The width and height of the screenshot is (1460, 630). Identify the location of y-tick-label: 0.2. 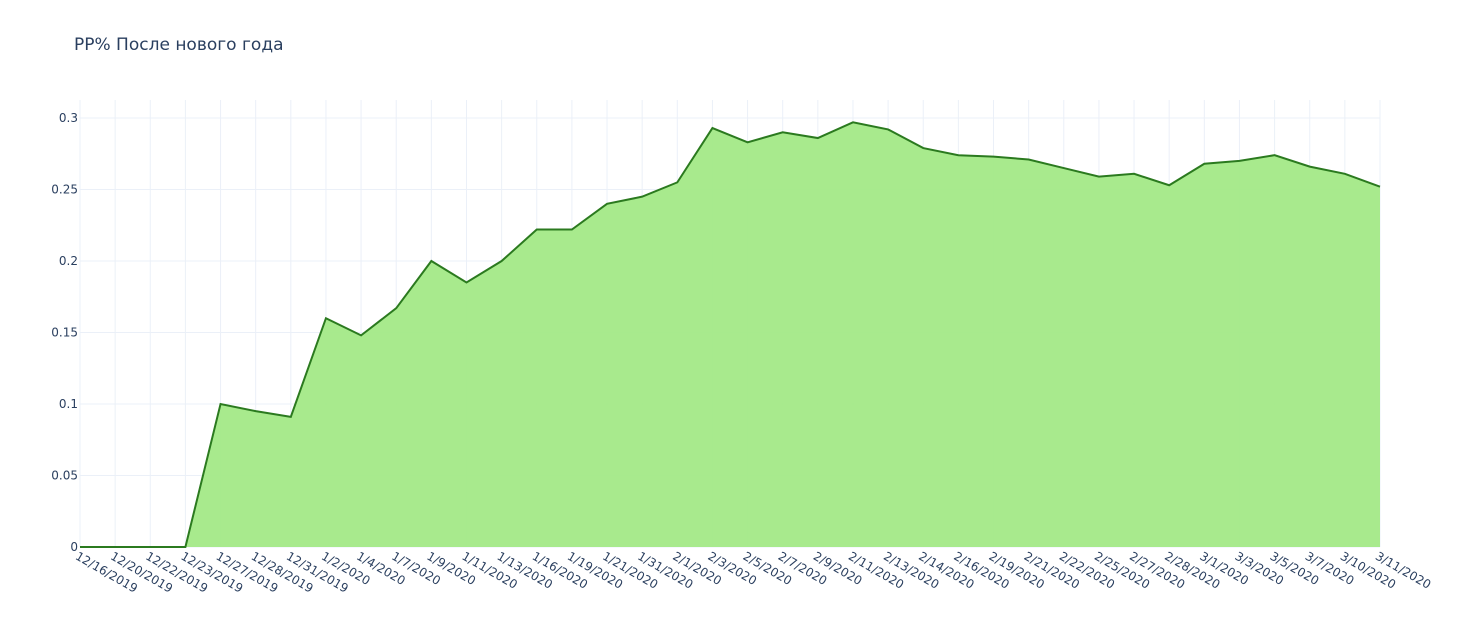
(68, 261).